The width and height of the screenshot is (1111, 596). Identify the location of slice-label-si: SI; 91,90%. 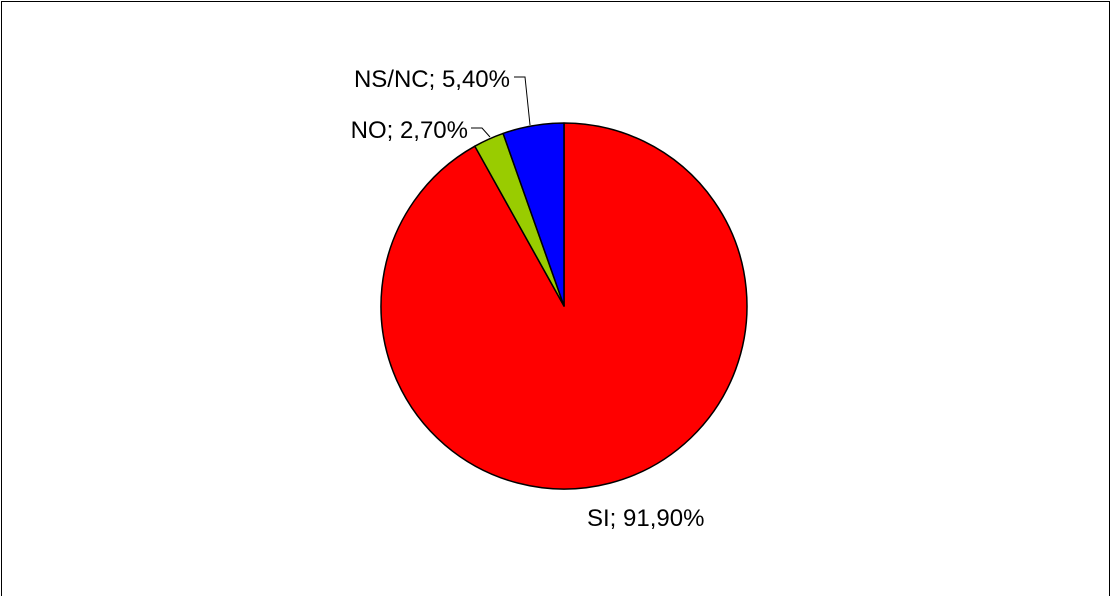
(645, 518).